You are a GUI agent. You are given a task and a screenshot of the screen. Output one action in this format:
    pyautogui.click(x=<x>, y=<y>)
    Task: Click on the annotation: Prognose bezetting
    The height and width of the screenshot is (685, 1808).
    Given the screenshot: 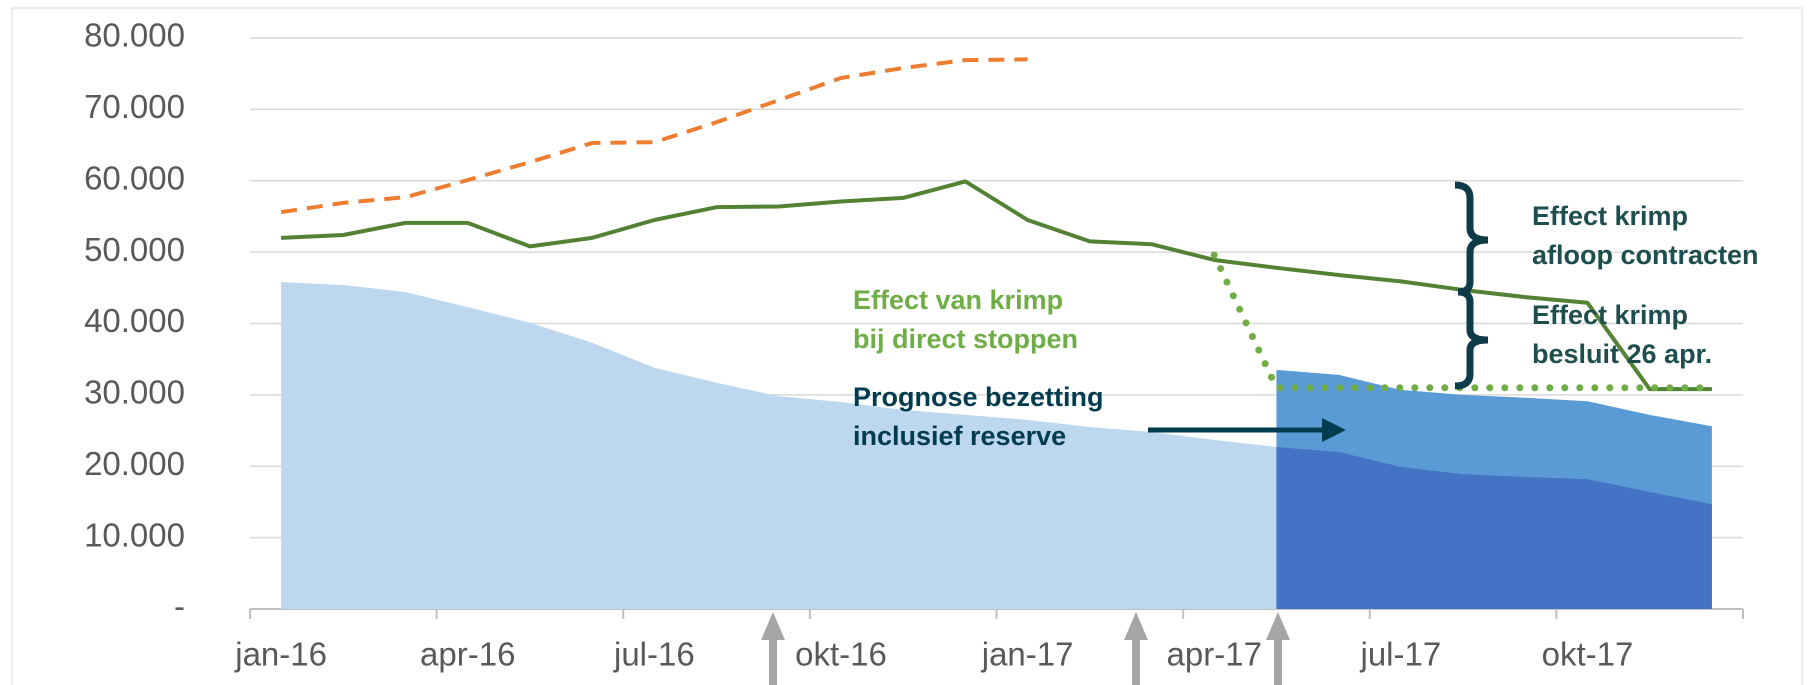 What is the action you would take?
    pyautogui.click(x=978, y=397)
    